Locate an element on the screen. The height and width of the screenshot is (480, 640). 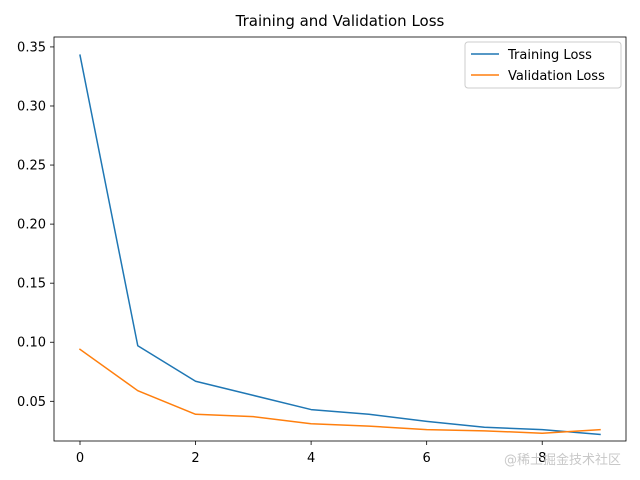
legend-box is located at coordinates (543, 65).